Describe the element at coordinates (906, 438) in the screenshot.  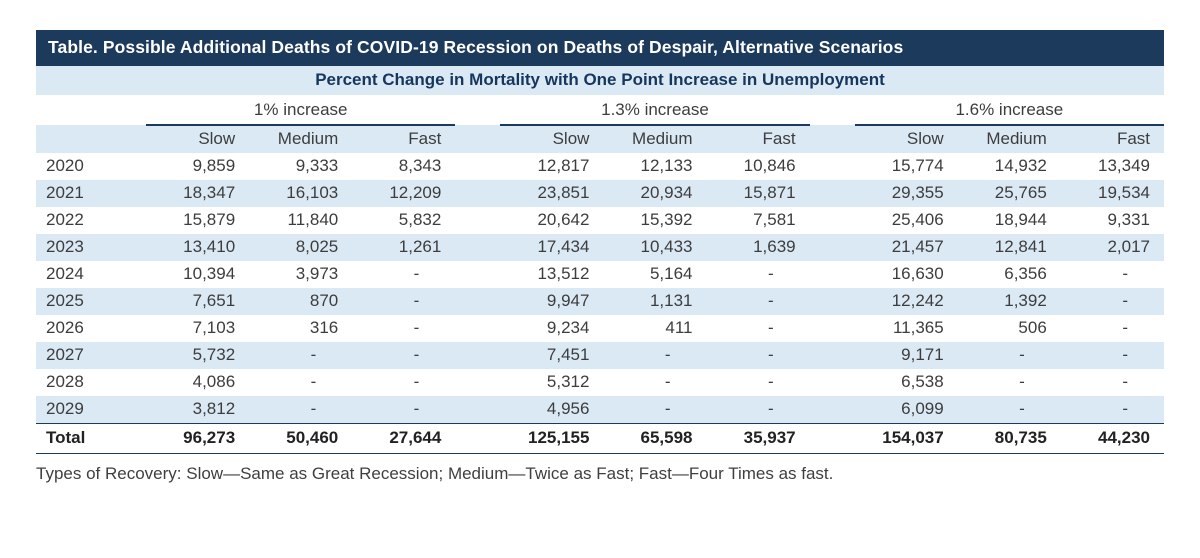
I see `value-cell: 154,037` at that location.